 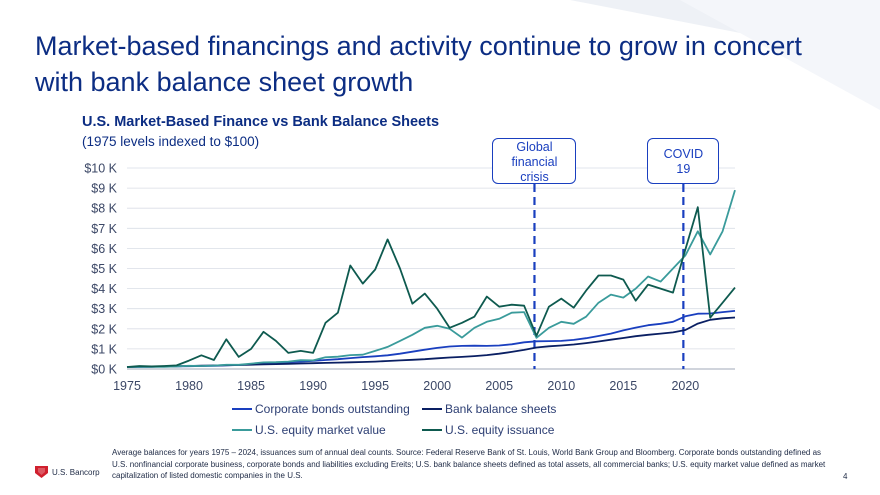 What do you see at coordinates (375, 386) in the screenshot?
I see `x-tick-label: 1995` at bounding box center [375, 386].